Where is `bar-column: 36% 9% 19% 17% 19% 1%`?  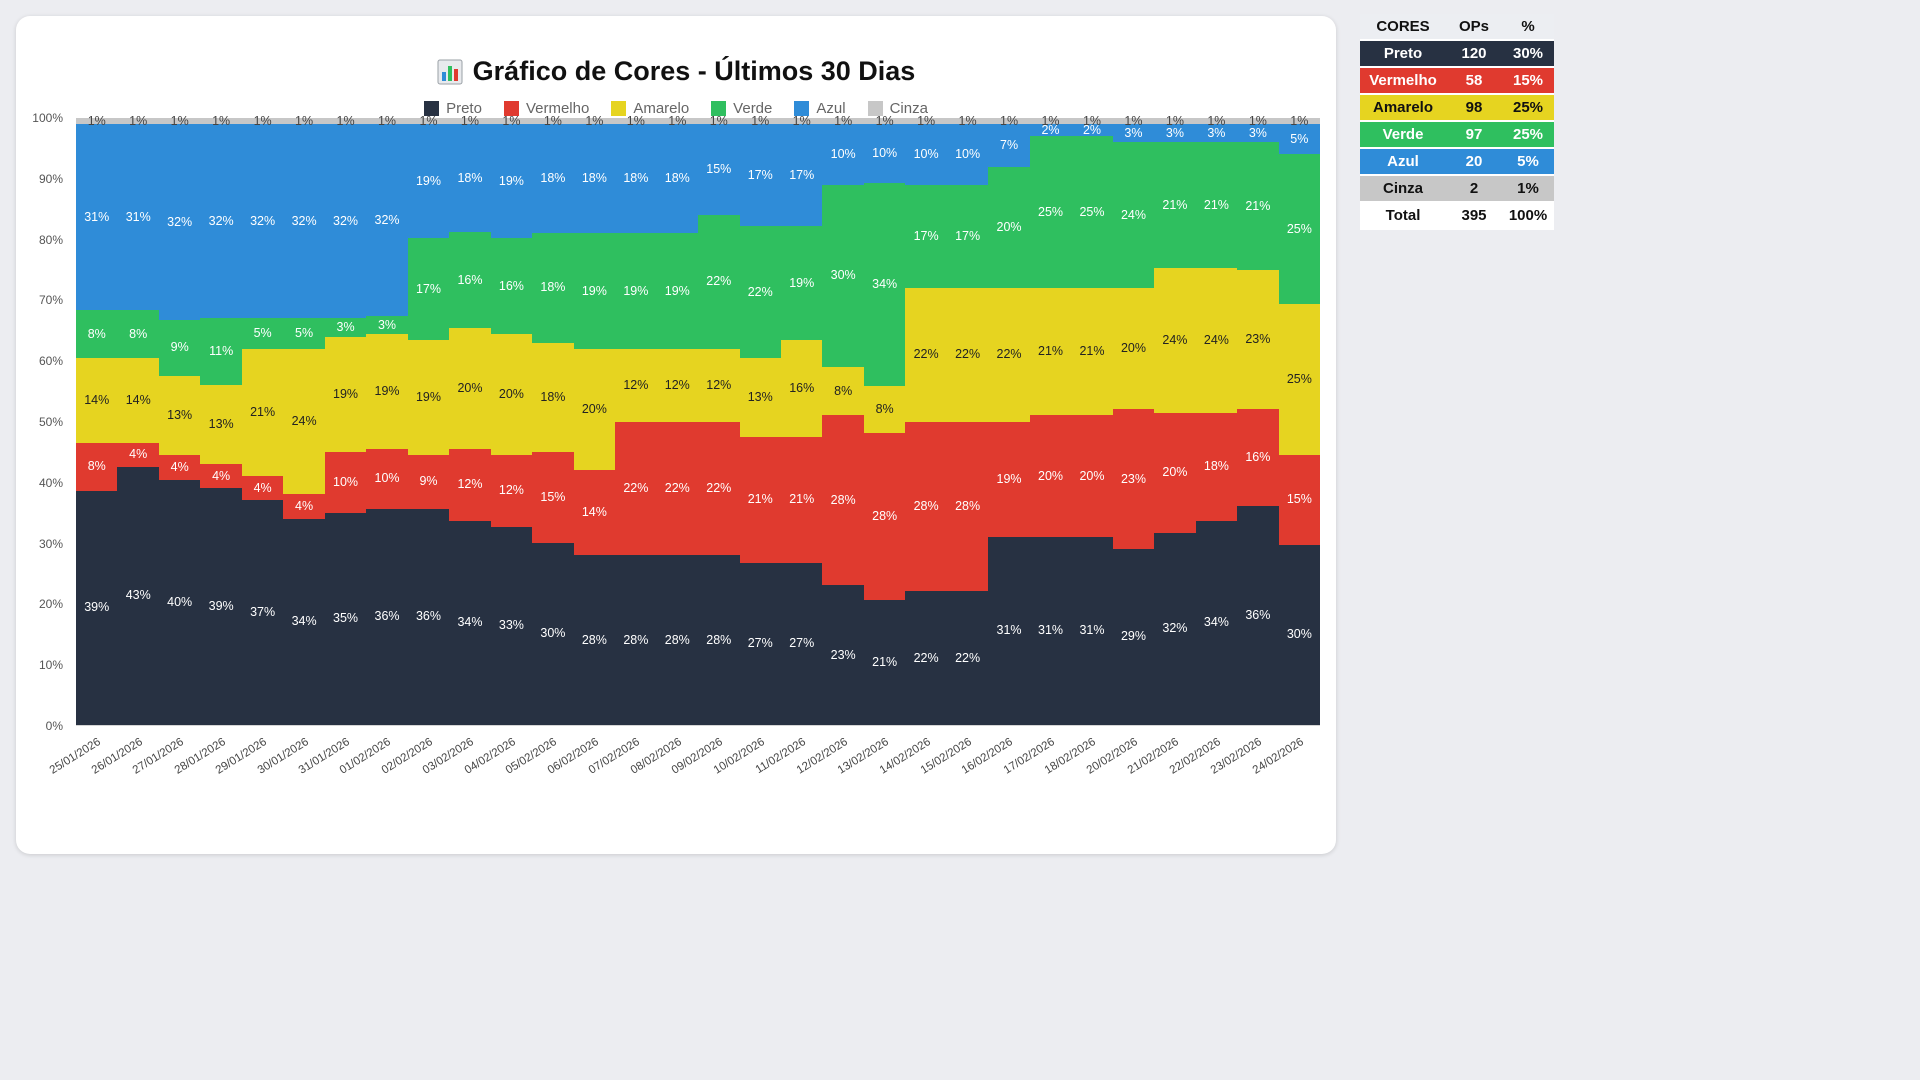
bar-column: 36% 9% 19% 17% 19% 1% is located at coordinates (428, 419).